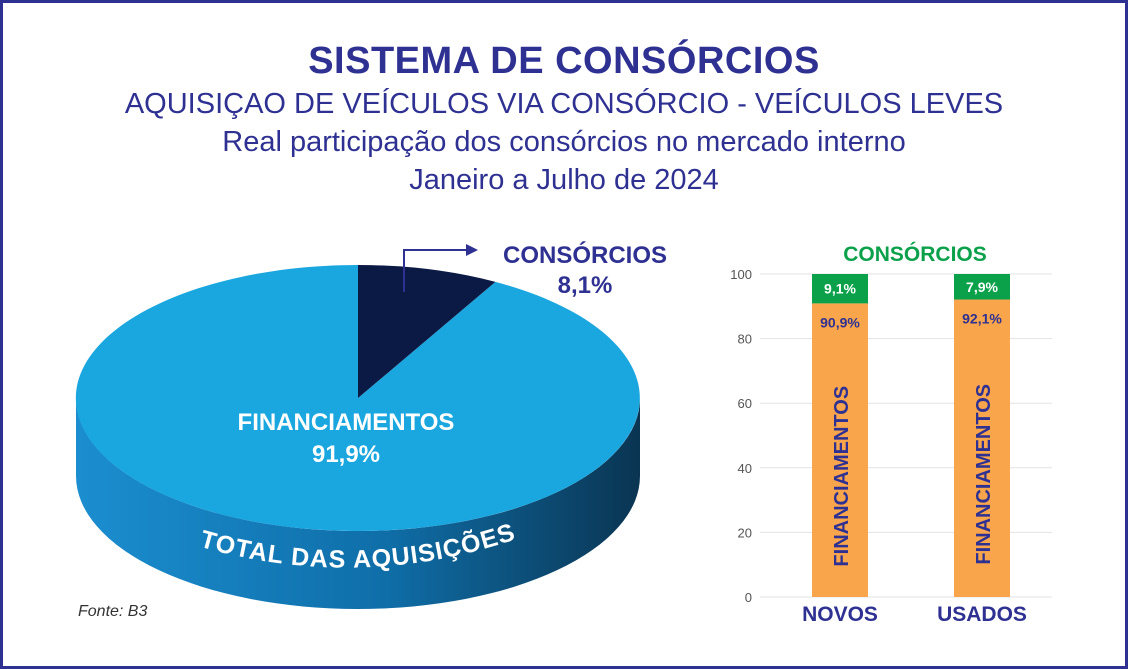 The width and height of the screenshot is (1128, 669). What do you see at coordinates (741, 436) in the screenshot?
I see `bar-y-axis: 0 20 40 60 80 100` at bounding box center [741, 436].